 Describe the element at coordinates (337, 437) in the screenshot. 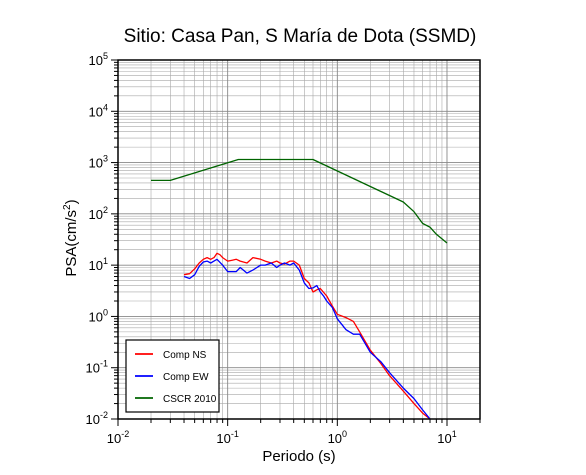

I see `x-tick-label: 10⁰` at that location.